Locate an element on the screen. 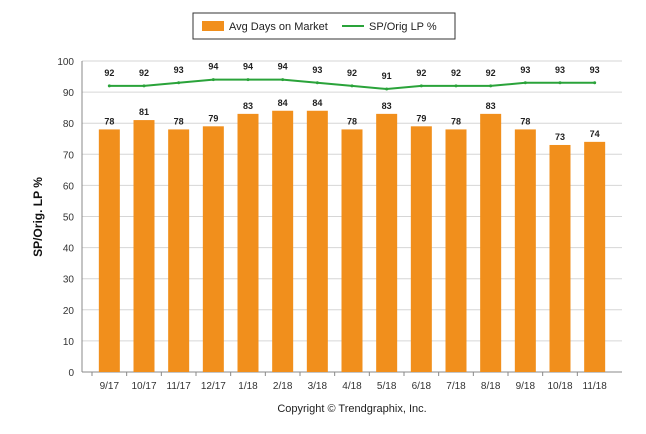 This screenshot has height=434, width=646. legend-swatch-bar is located at coordinates (213, 26).